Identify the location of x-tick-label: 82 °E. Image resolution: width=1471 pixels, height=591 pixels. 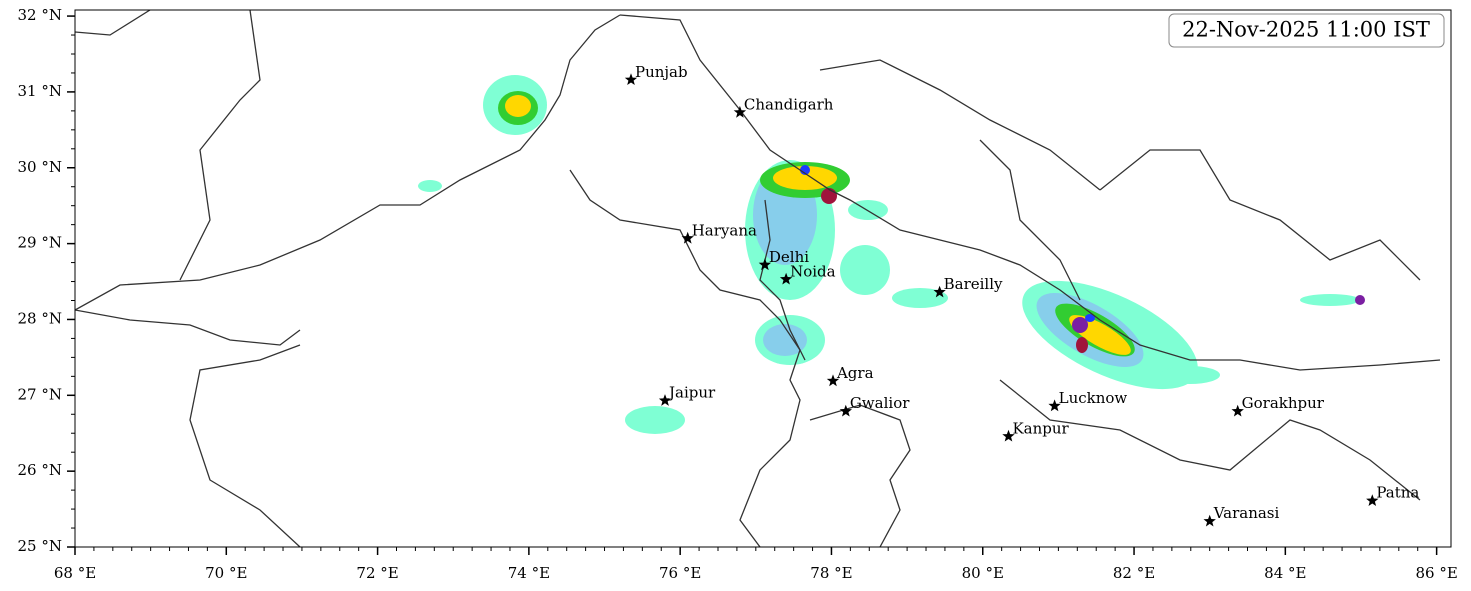
(1134, 573).